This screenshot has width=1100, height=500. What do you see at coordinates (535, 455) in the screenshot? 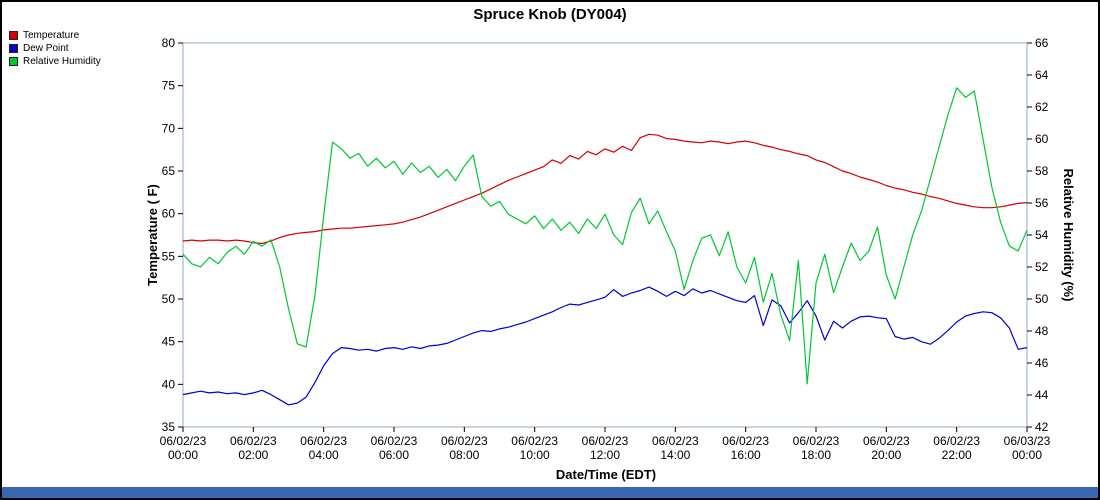
I see `x-axis-tick-time: 10:00` at bounding box center [535, 455].